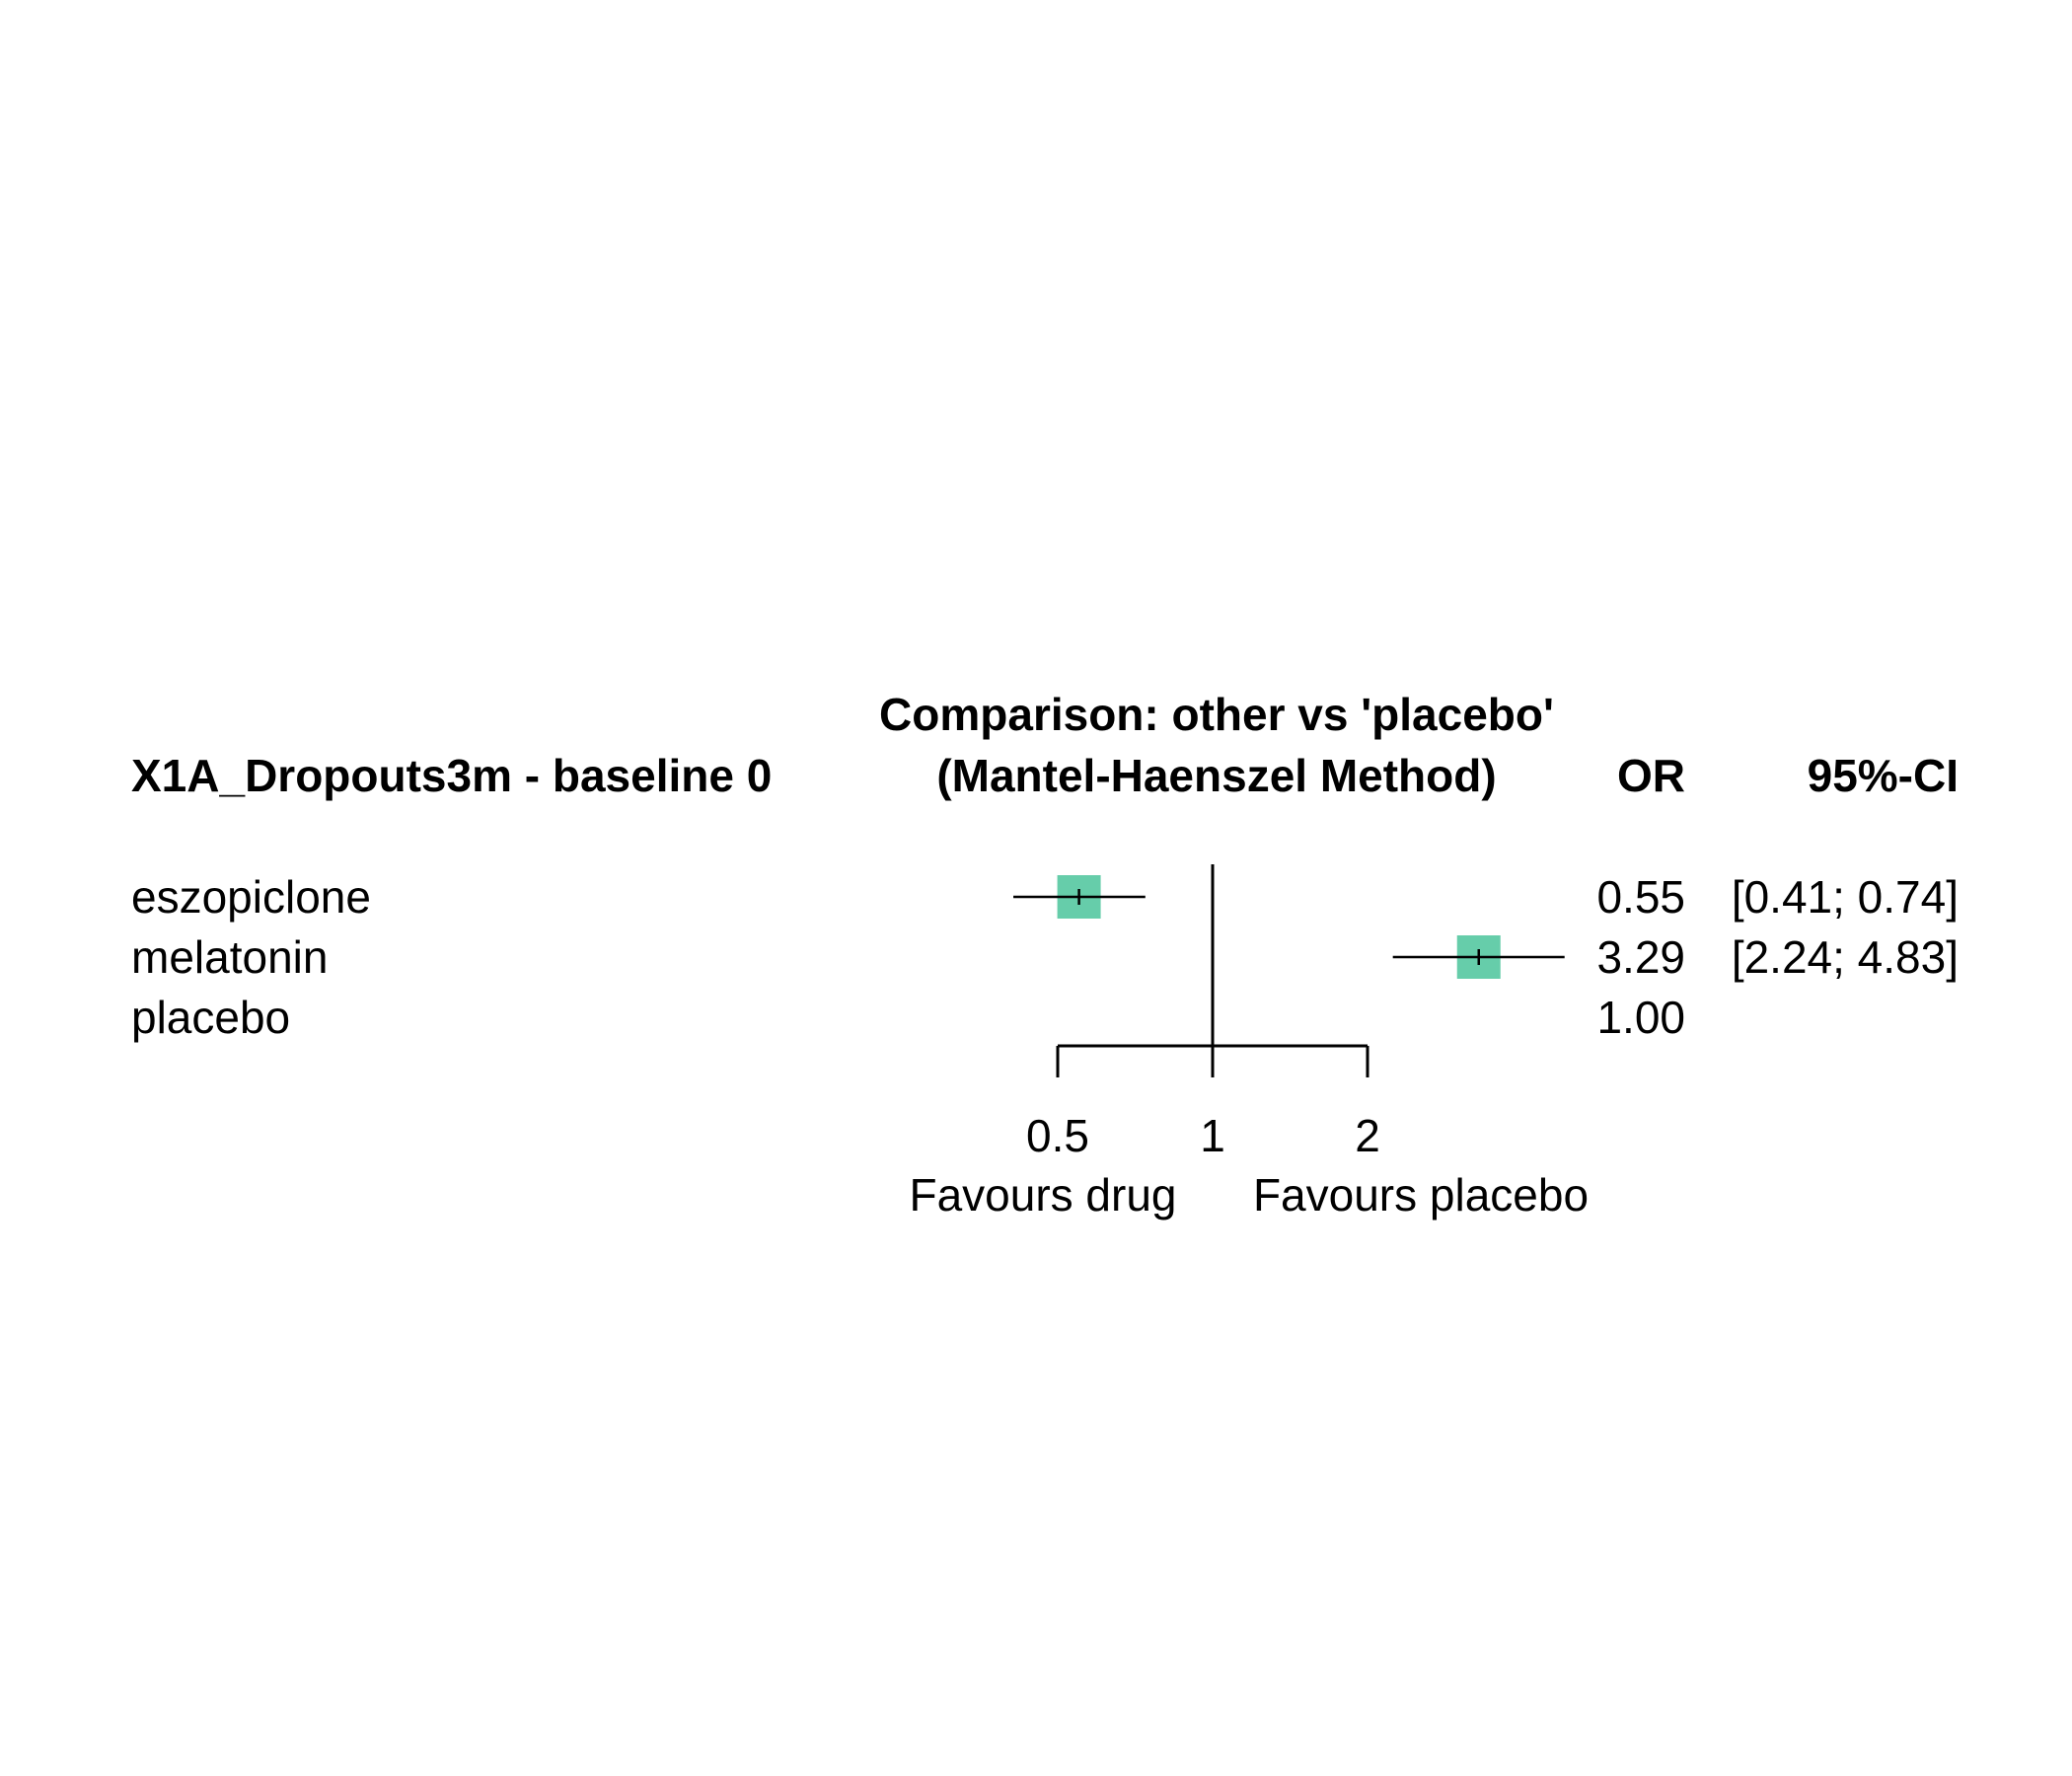 This screenshot has width=2072, height=1776. What do you see at coordinates (1042, 1195) in the screenshot?
I see `favours-left-label: Favours drug` at bounding box center [1042, 1195].